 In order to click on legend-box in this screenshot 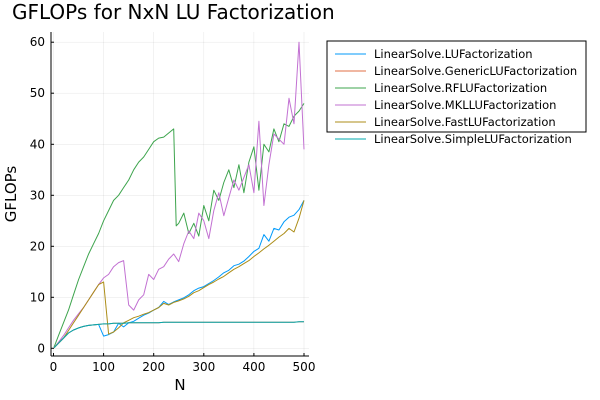, I will do `click(456, 86)`.